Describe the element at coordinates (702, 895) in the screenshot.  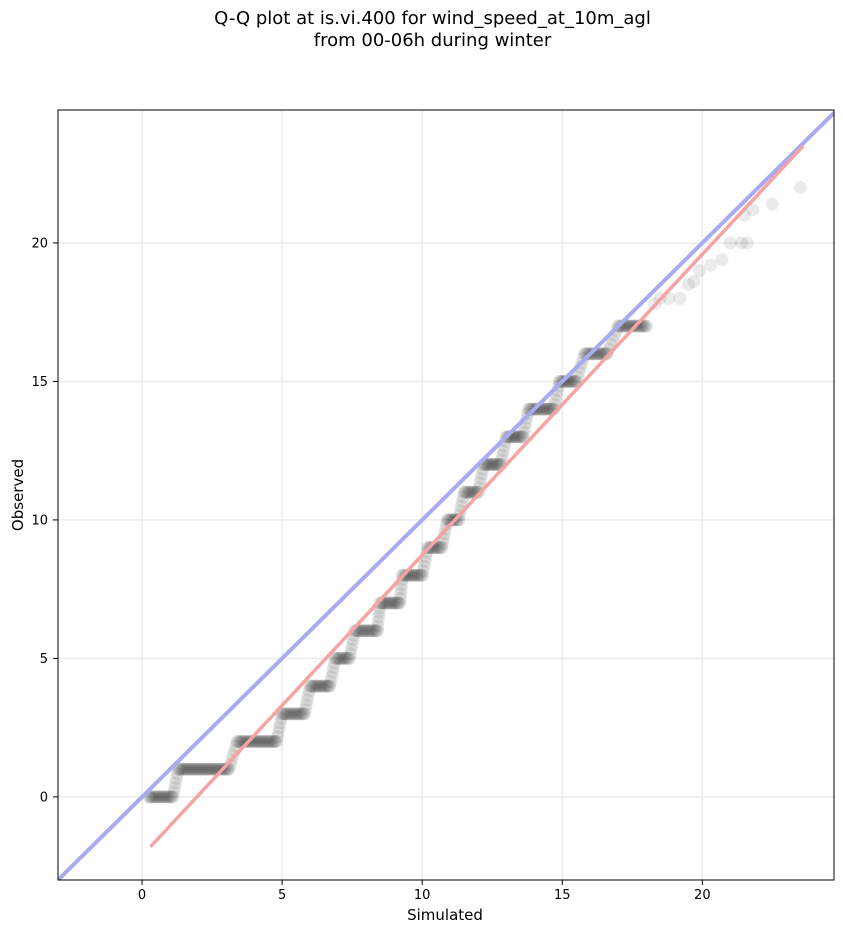
I see `x-tick-label: 20` at that location.